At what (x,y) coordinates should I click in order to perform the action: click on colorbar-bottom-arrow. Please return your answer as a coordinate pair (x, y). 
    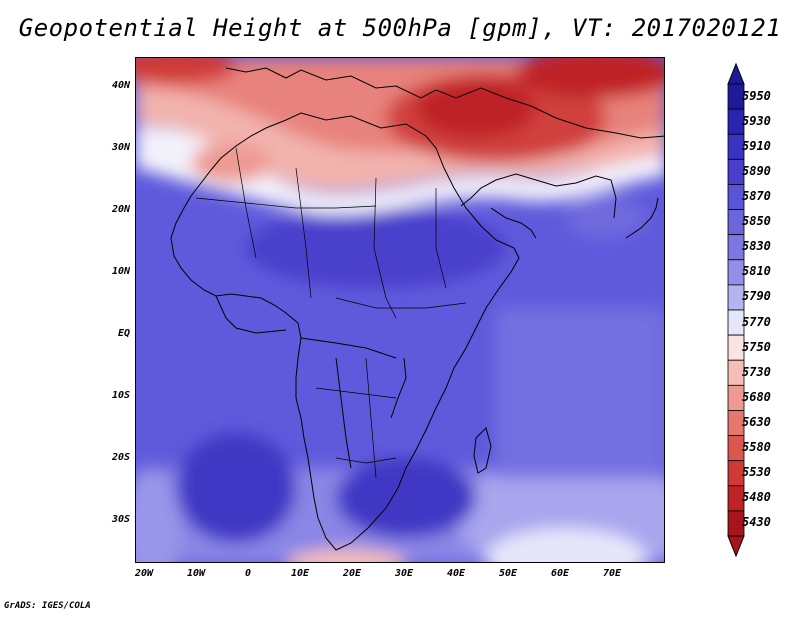
    Looking at the image, I should click on (736, 546).